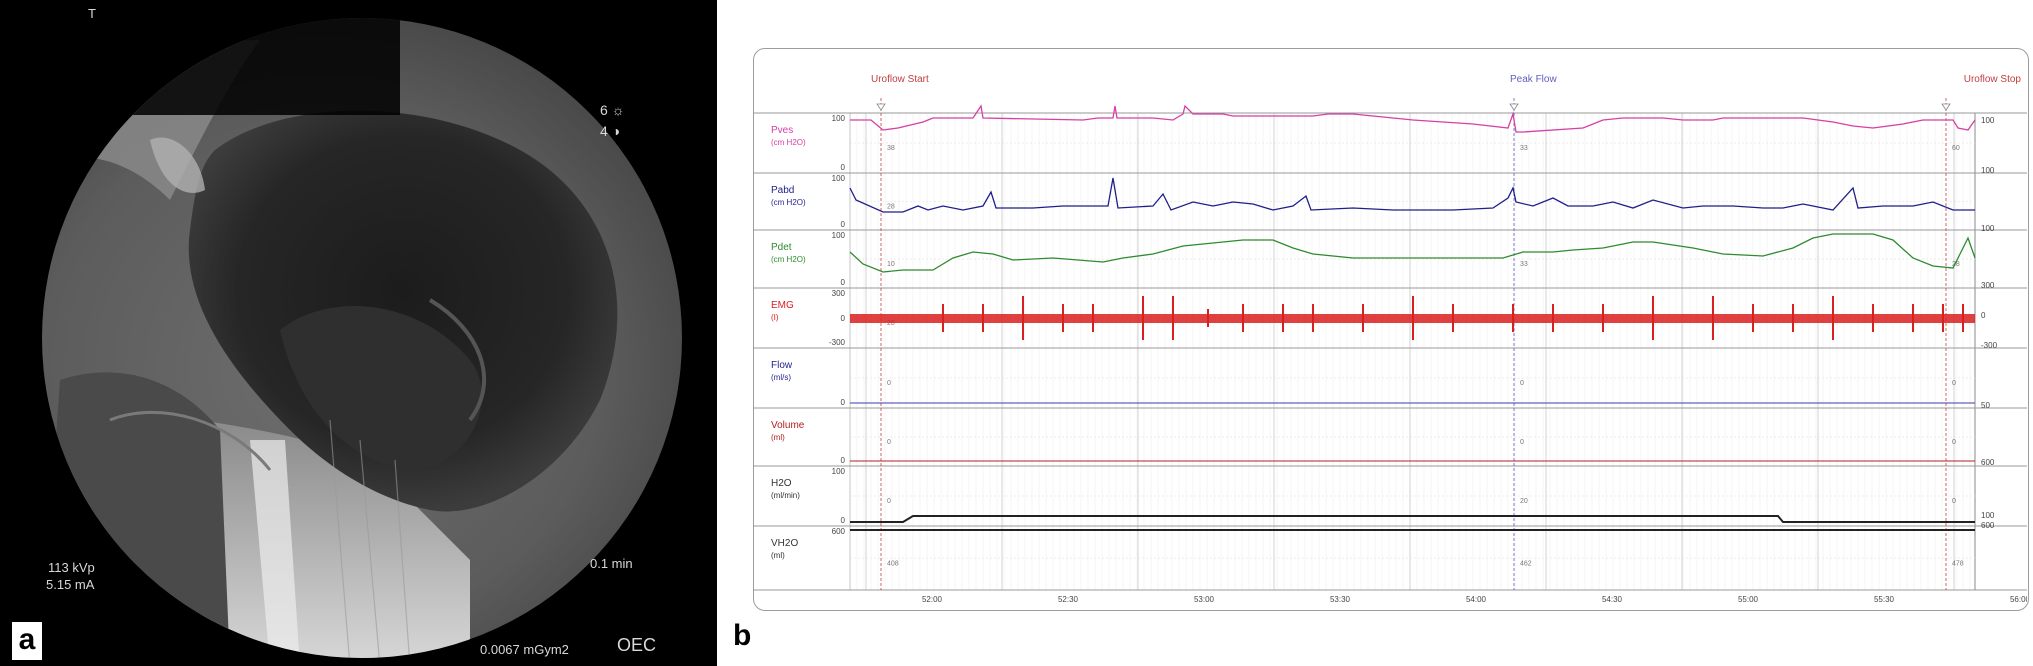  I want to click on scale-bottom-label: -300, so click(837, 342).